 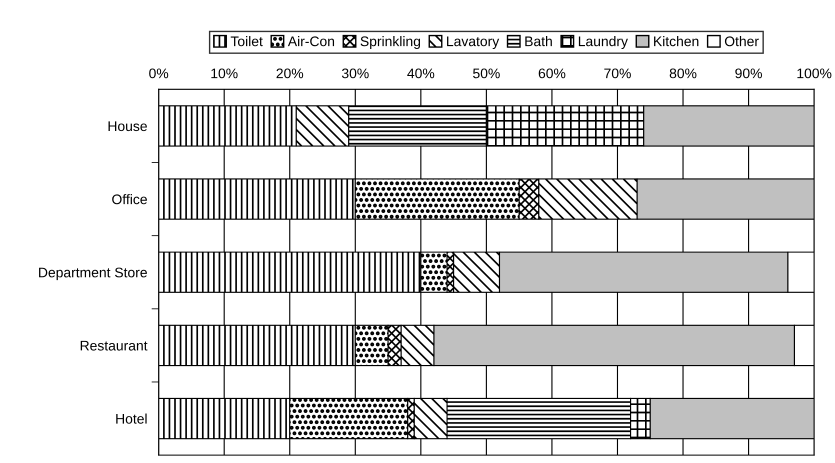 I want to click on y-tick-label: Department Store, so click(x=93, y=274).